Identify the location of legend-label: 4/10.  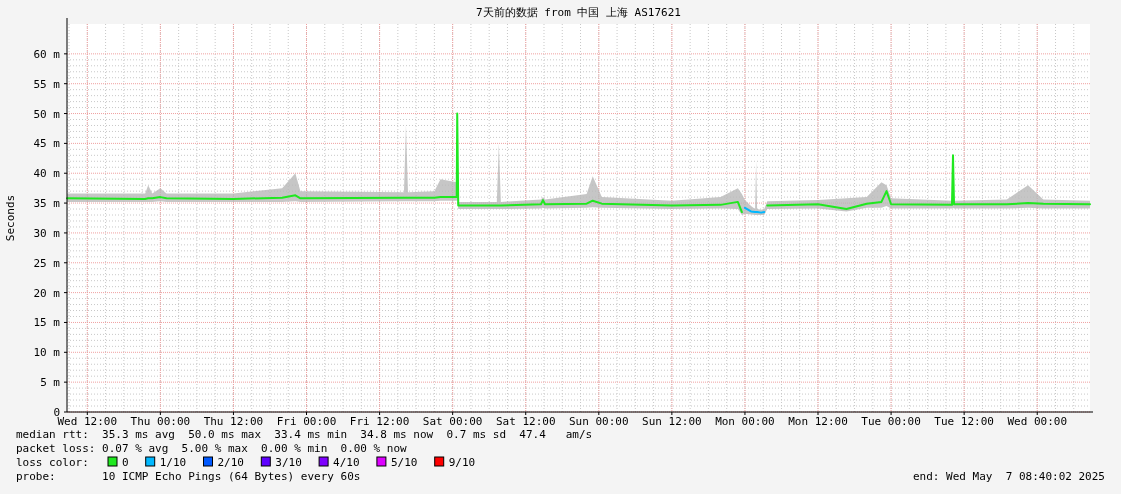
(346, 462).